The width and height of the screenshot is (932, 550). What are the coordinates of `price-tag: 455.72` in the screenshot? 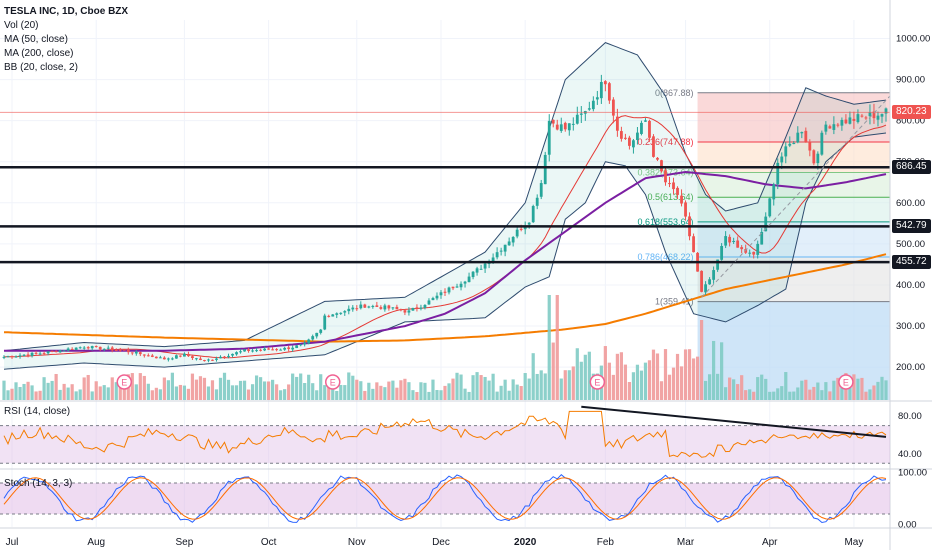 It's located at (911, 262).